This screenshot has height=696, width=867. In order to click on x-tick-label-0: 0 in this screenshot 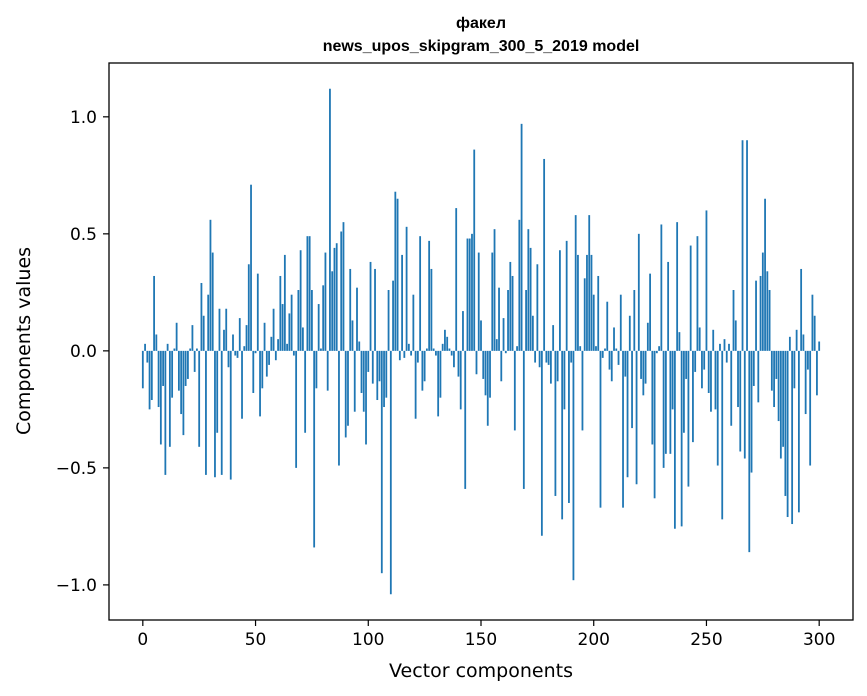, I will do `click(142, 640)`.